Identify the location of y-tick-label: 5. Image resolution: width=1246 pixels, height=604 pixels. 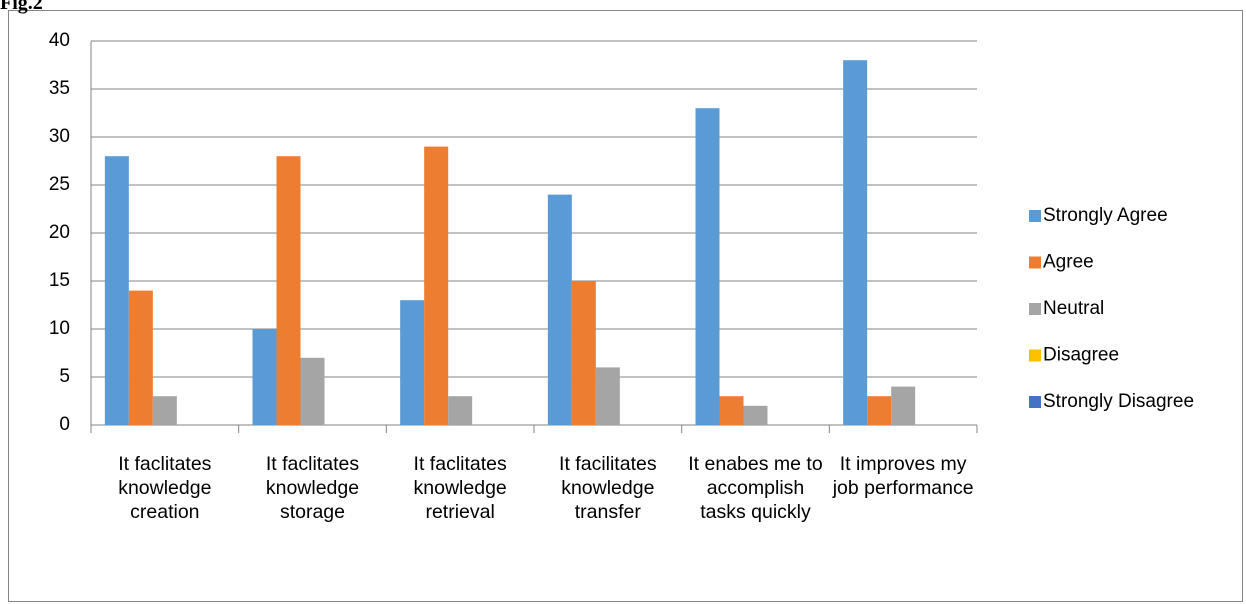
(64, 376).